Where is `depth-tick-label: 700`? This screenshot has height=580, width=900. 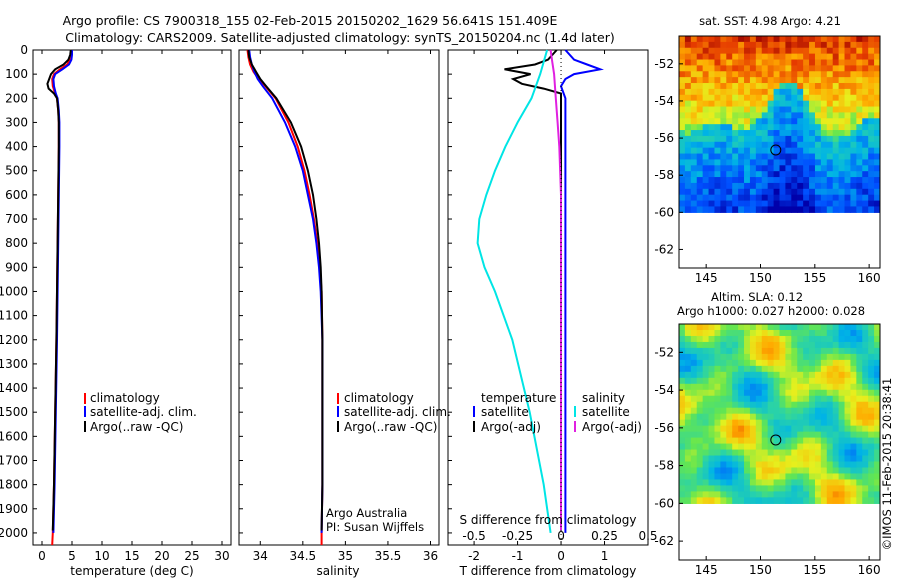 depth-tick-label: 700 is located at coordinates (16, 219).